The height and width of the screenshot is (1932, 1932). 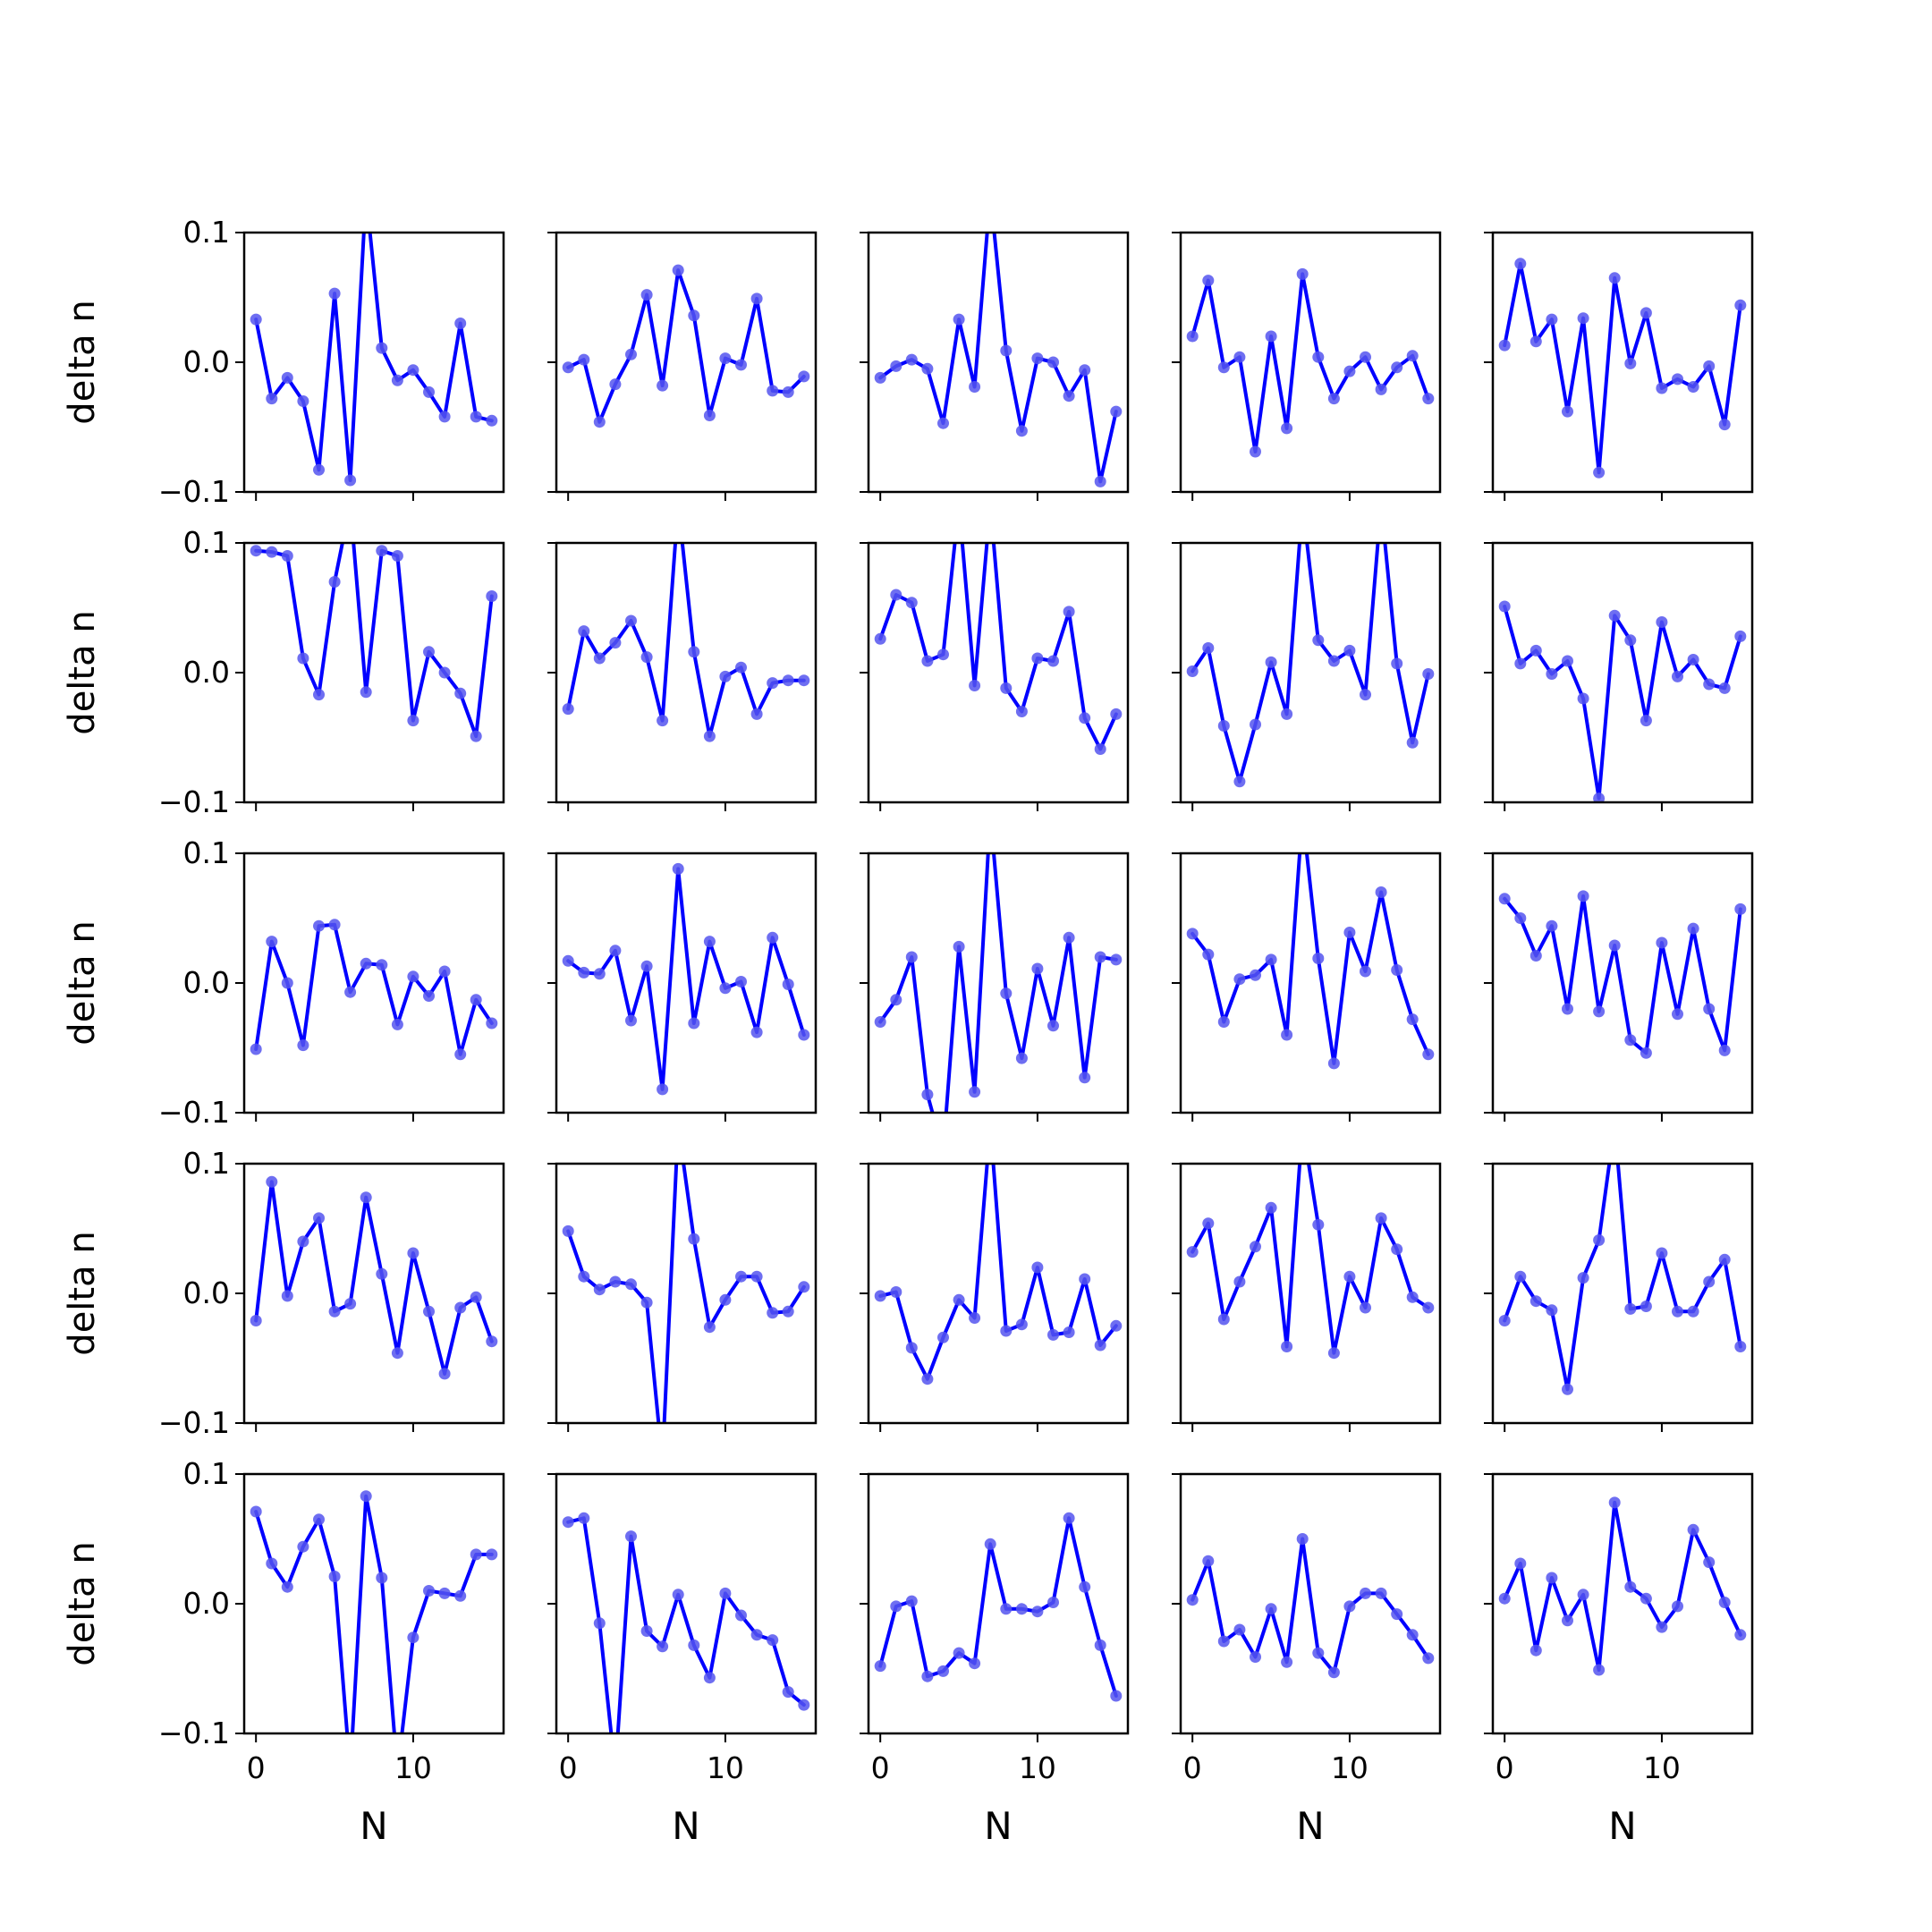 What do you see at coordinates (682, 1660) in the screenshot?
I see `subplot-5-2: 0 10N` at bounding box center [682, 1660].